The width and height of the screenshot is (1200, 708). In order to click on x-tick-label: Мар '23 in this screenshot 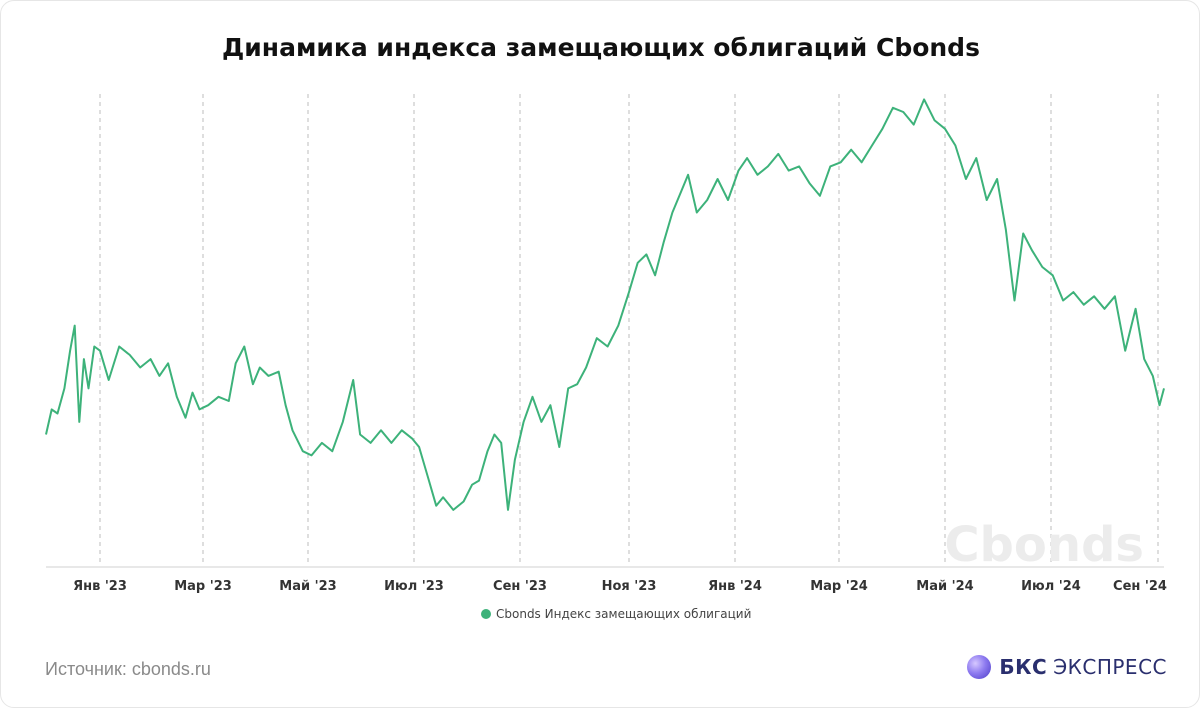, I will do `click(203, 586)`.